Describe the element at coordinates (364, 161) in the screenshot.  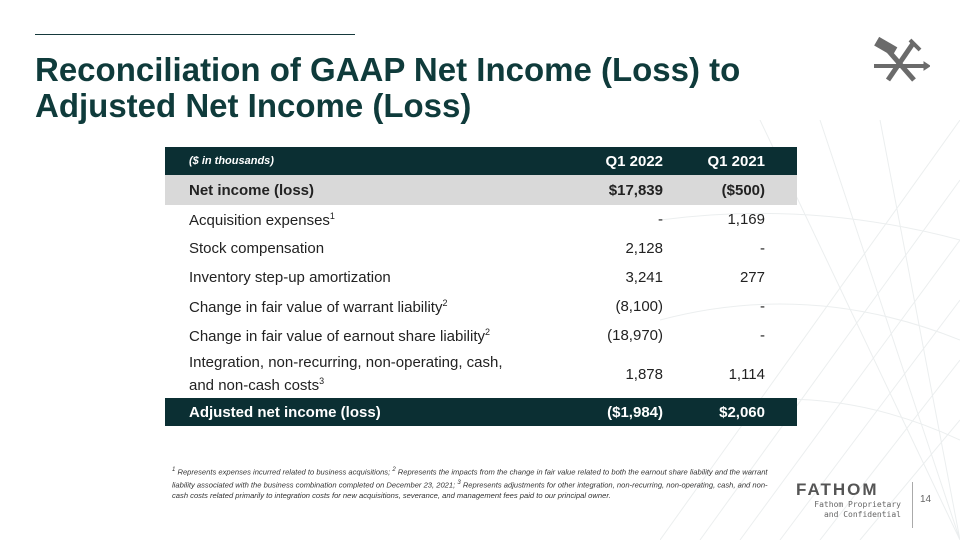
I see `units-label: ($ in thousands)` at that location.